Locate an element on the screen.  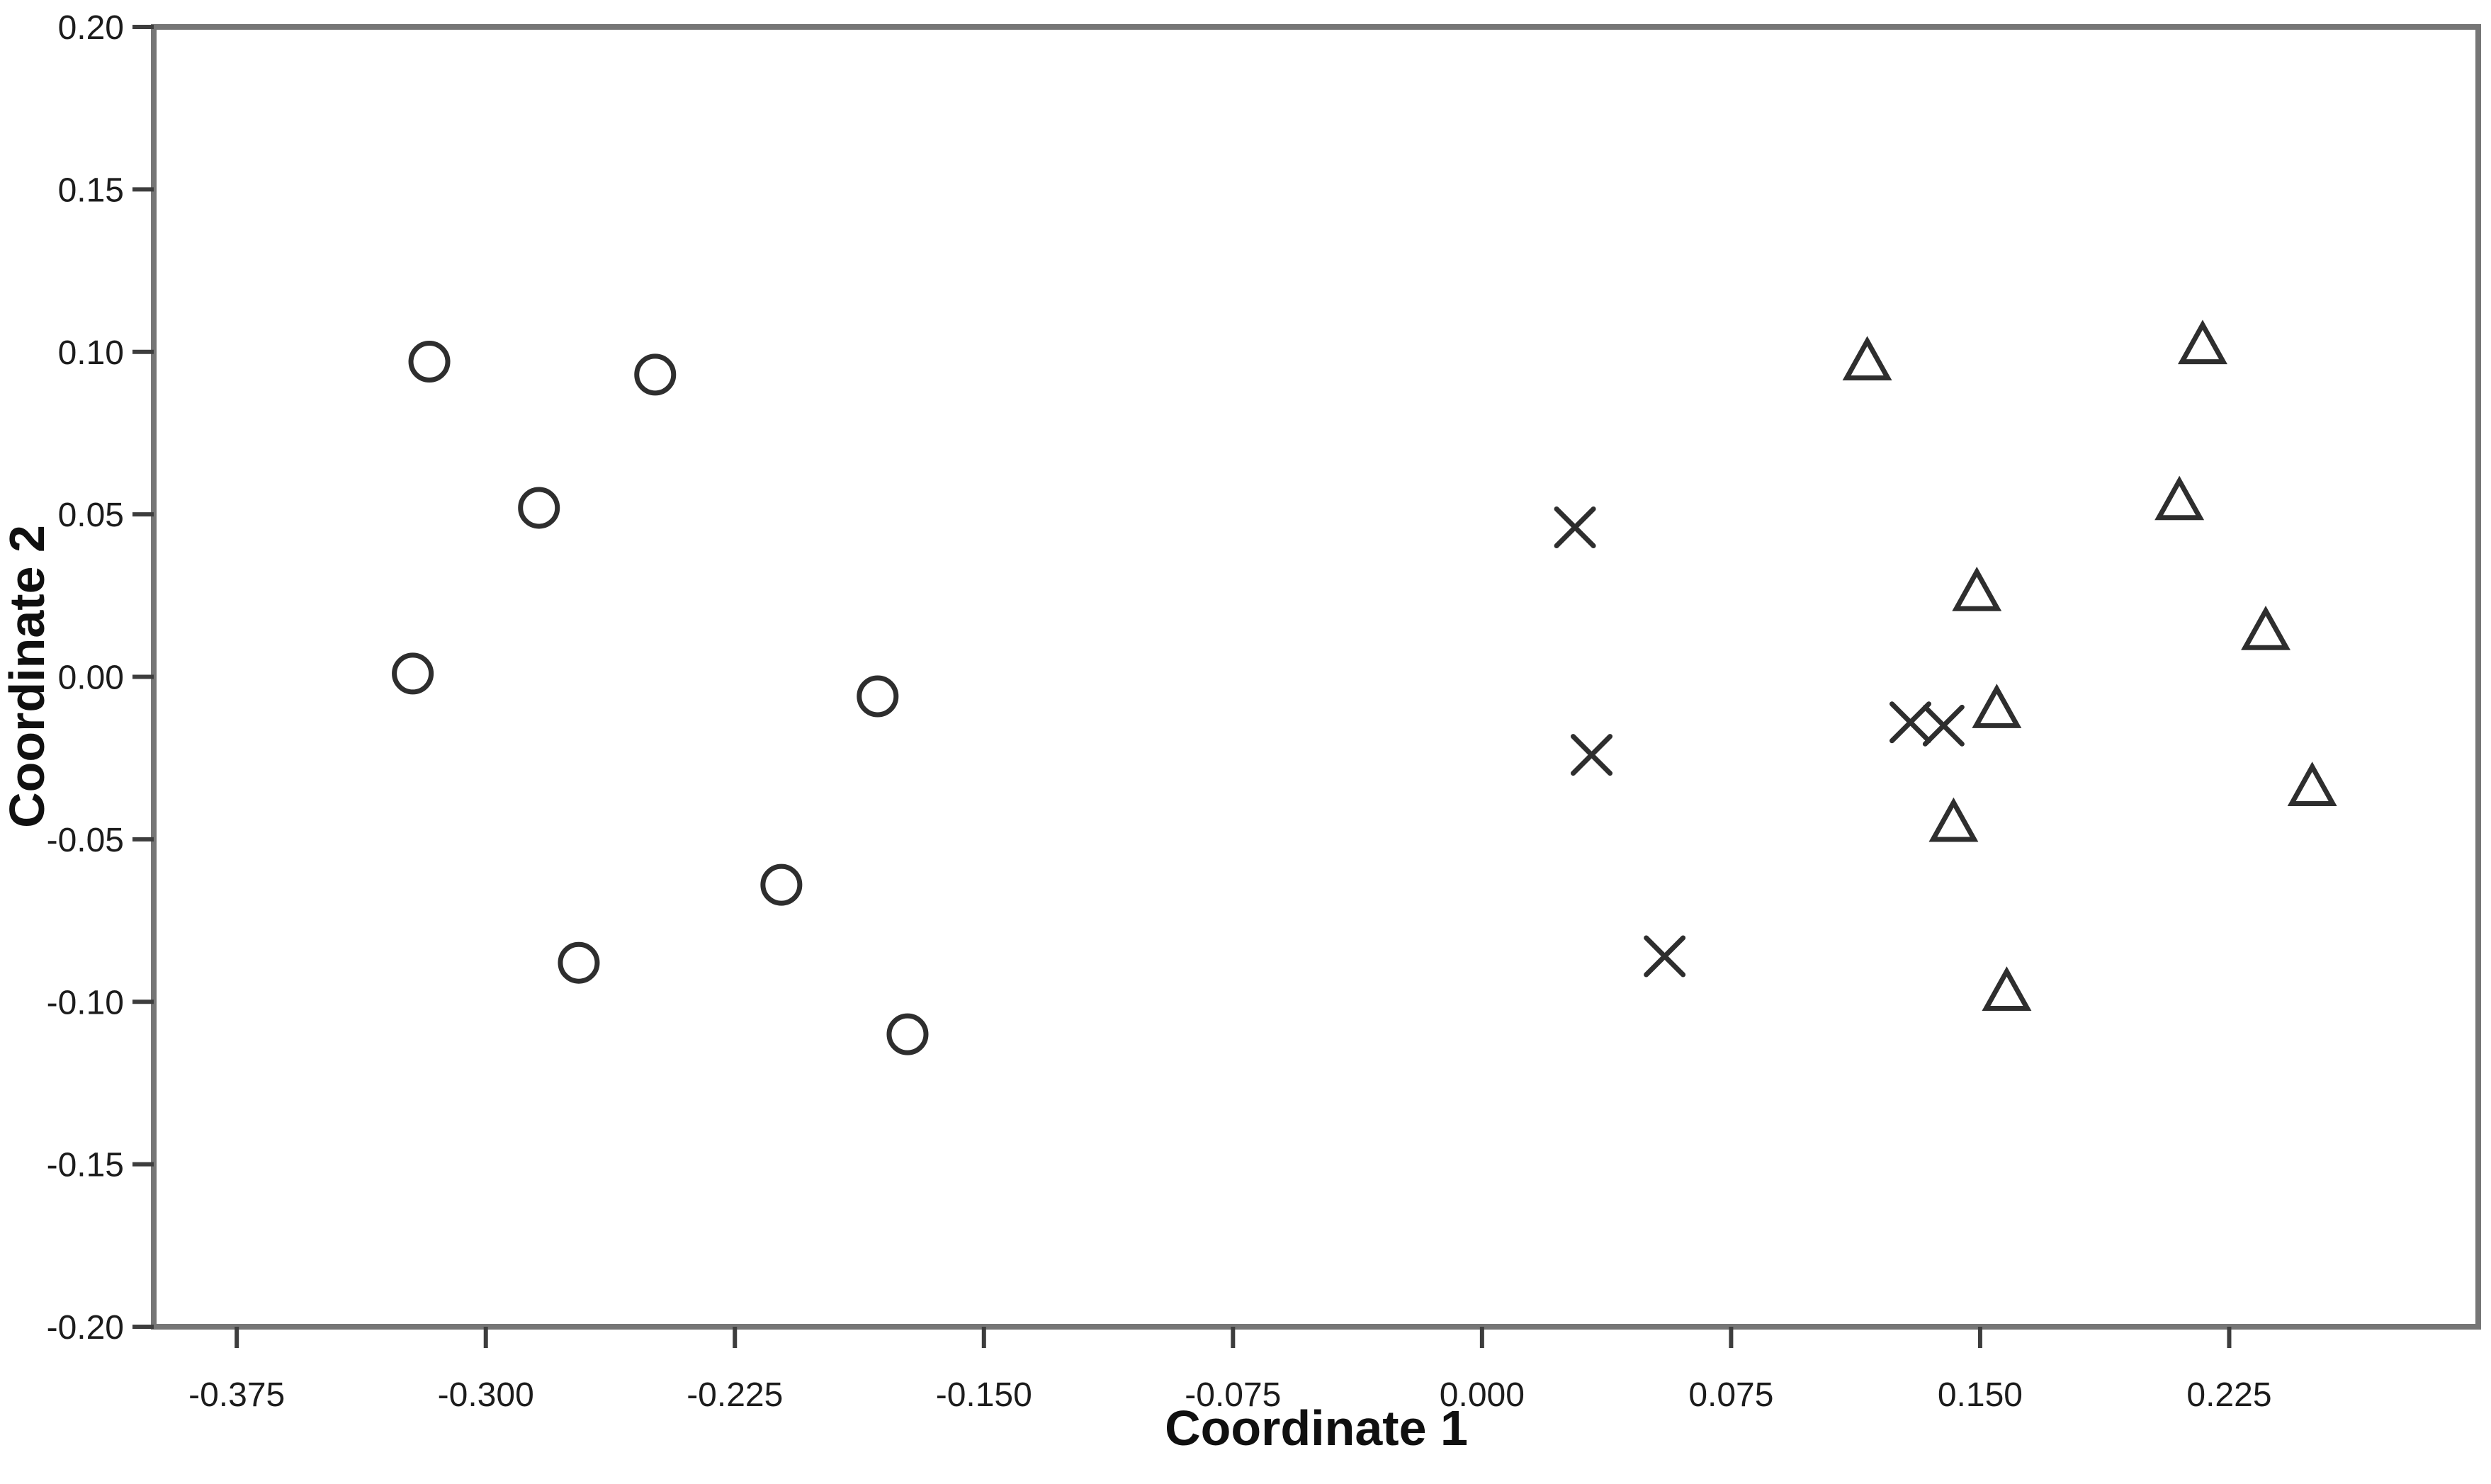
x-tick-label: 0.075 is located at coordinates (1730, 1395).